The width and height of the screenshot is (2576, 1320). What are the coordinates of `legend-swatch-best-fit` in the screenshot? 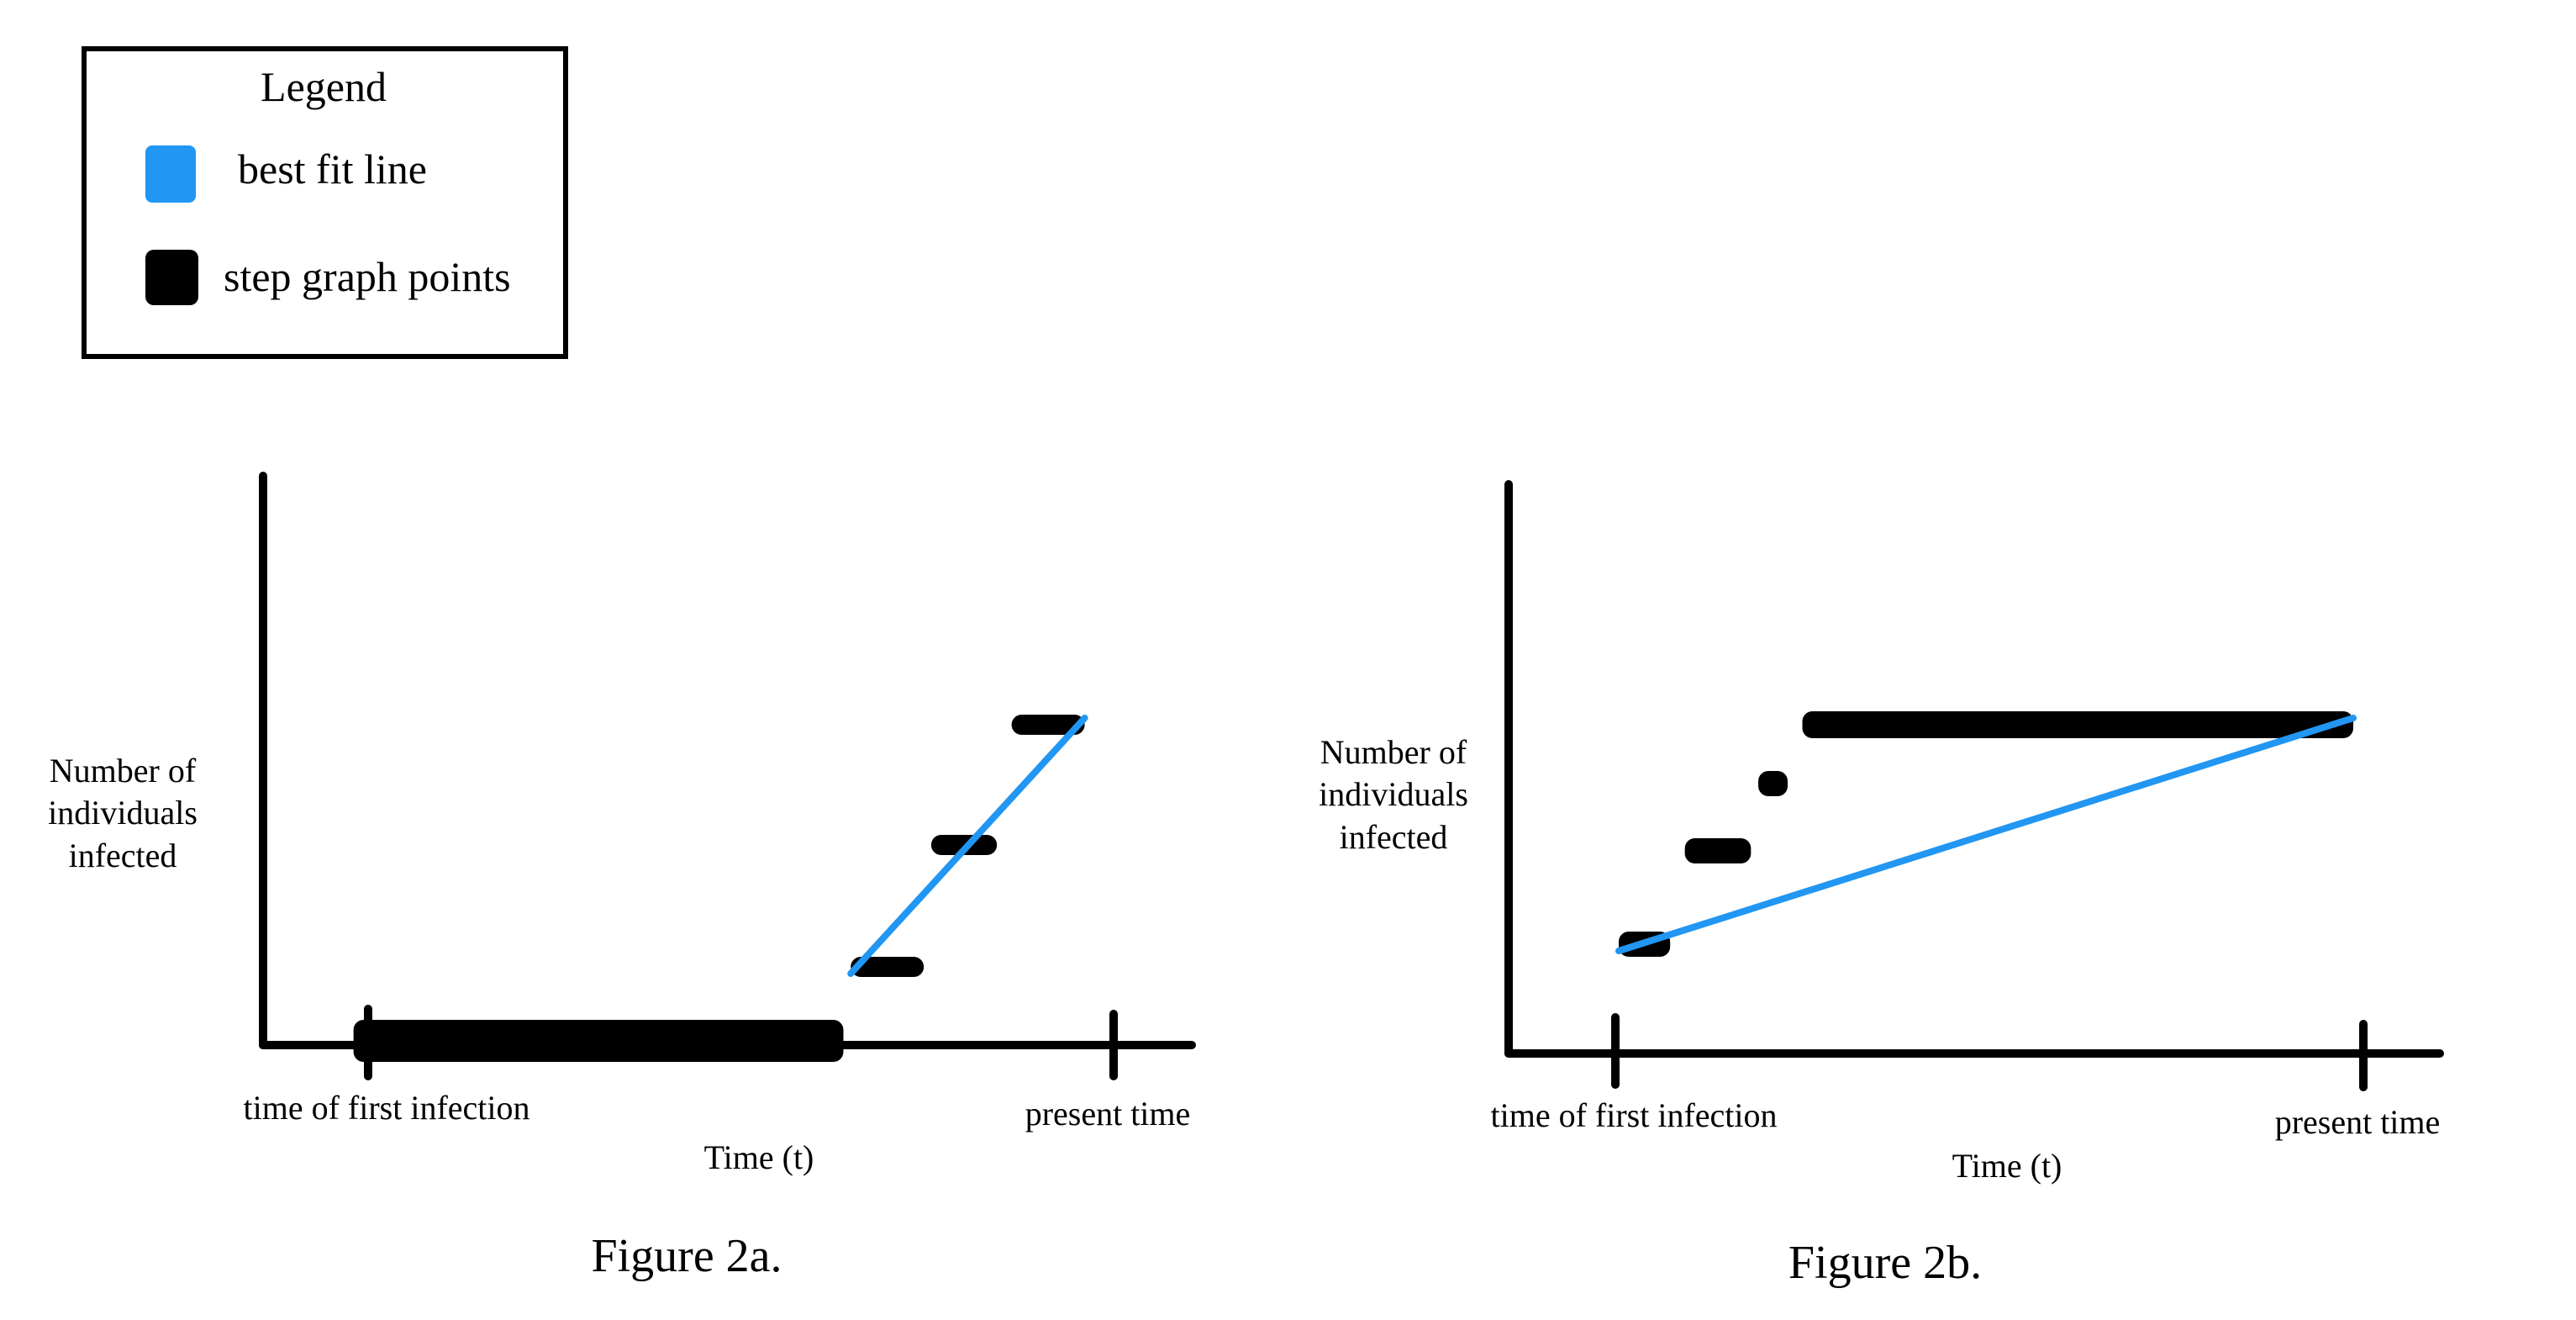 It's located at (170, 174).